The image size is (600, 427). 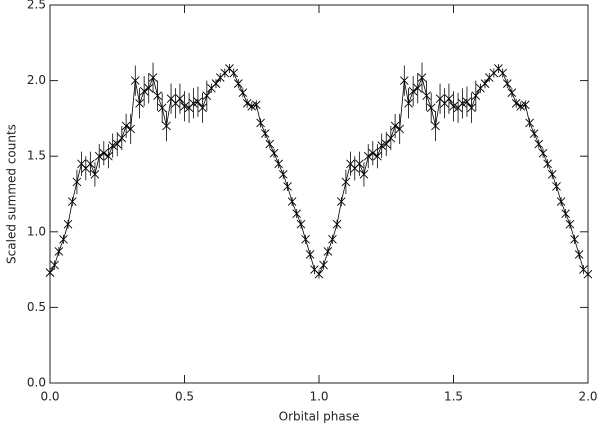 I want to click on x-tick-label: 1.5, so click(x=453, y=397).